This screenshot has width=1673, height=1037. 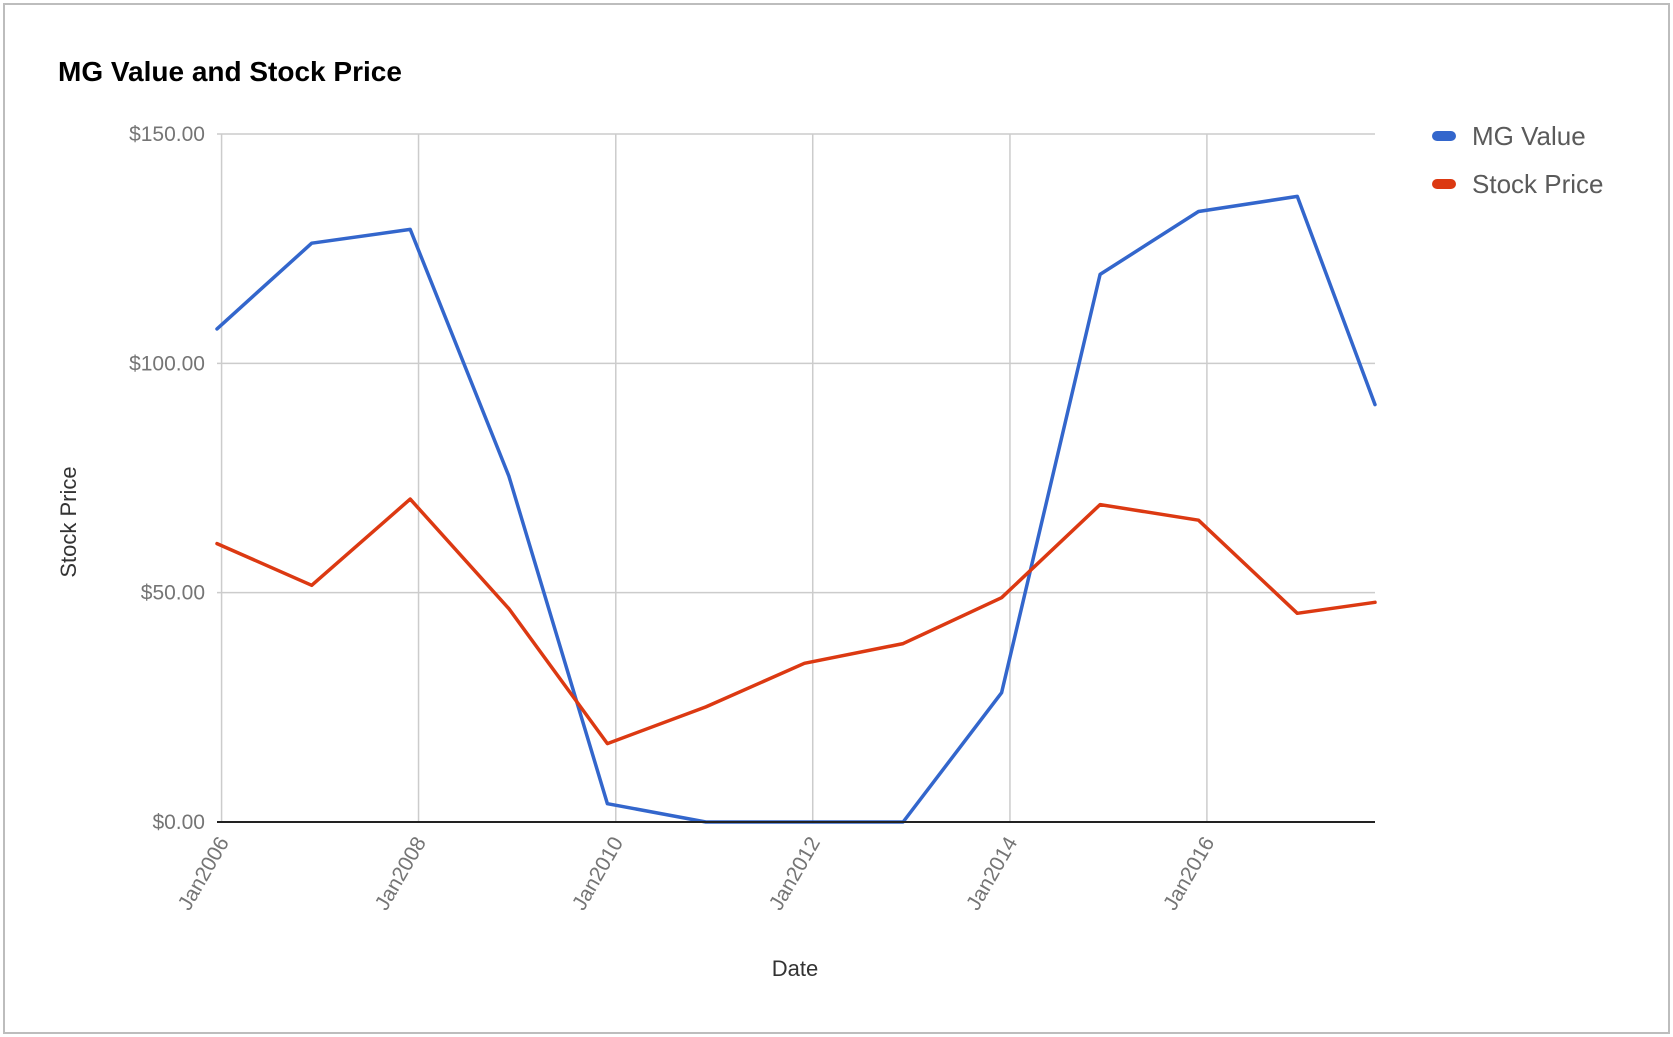 I want to click on y-tick-label: $150.00, so click(x=167, y=134).